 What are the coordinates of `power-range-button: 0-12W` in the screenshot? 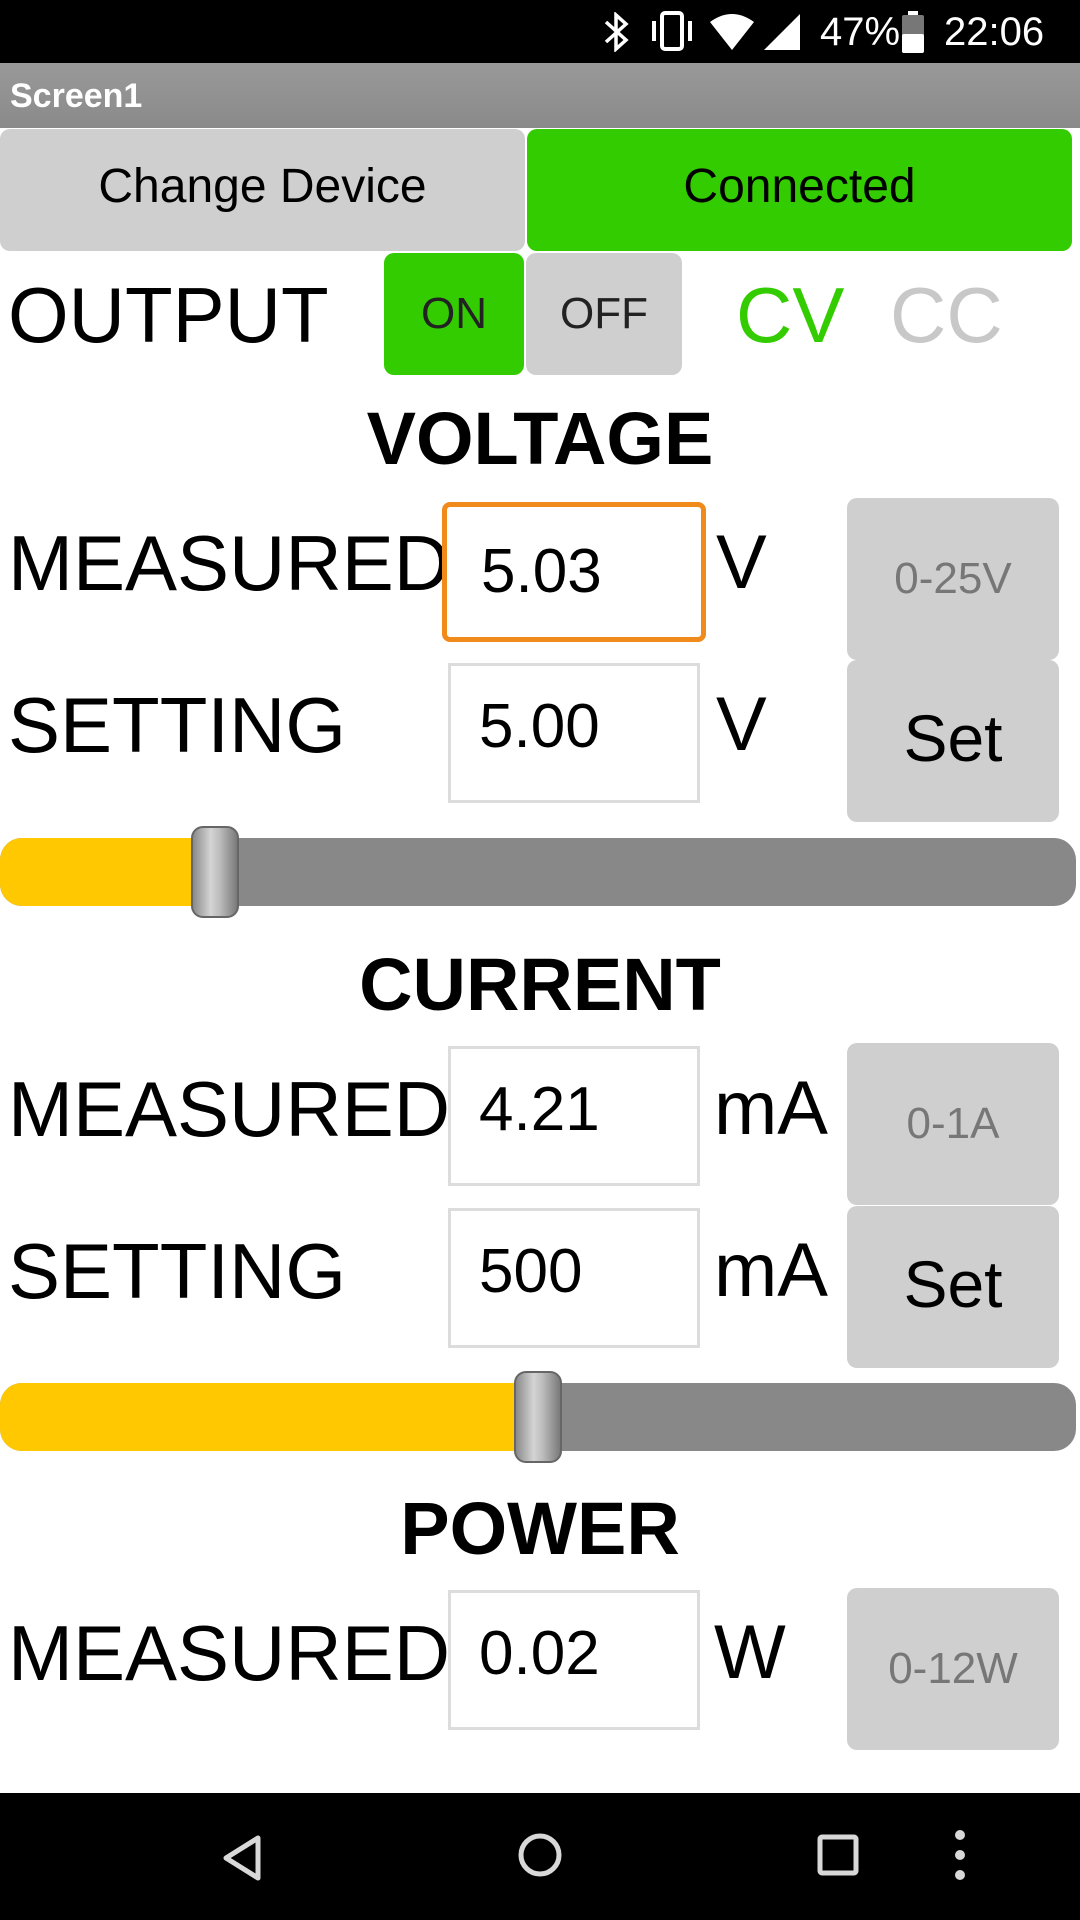 It's located at (953, 1669).